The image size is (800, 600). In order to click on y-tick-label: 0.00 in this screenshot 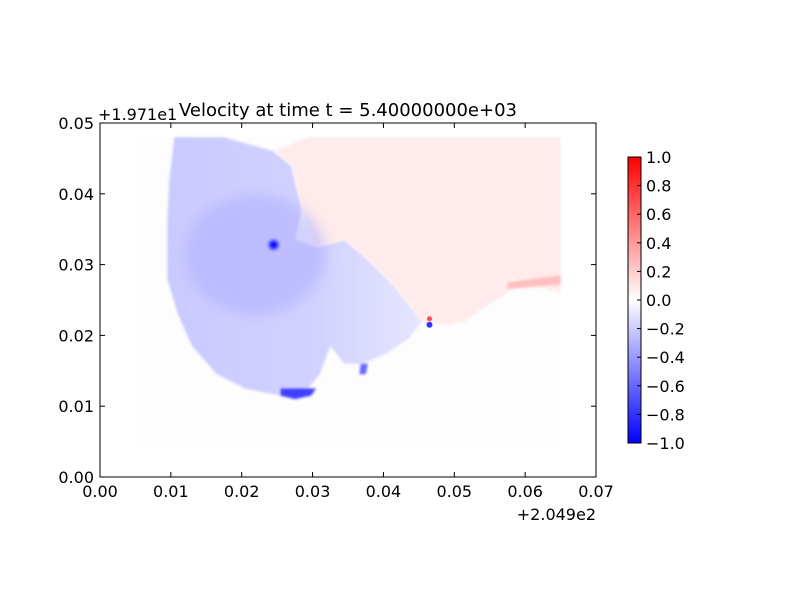, I will do `click(76, 477)`.